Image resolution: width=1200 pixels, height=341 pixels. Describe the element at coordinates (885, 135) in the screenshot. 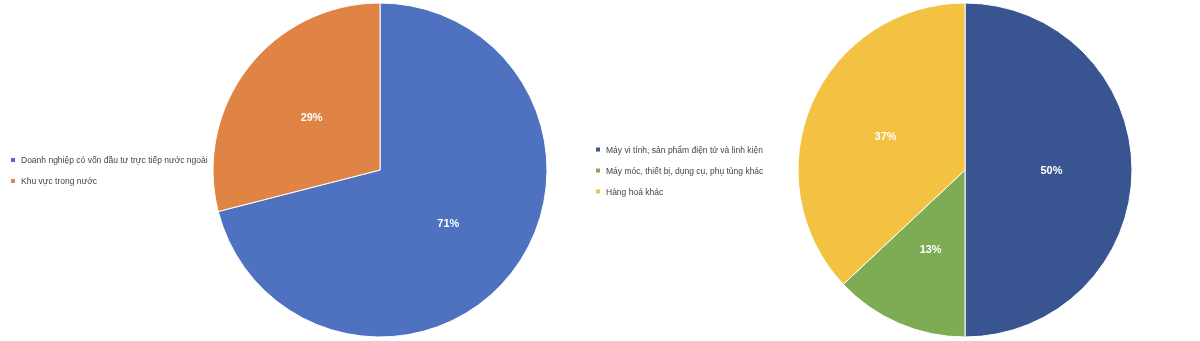

I see `data-label: 37%` at that location.